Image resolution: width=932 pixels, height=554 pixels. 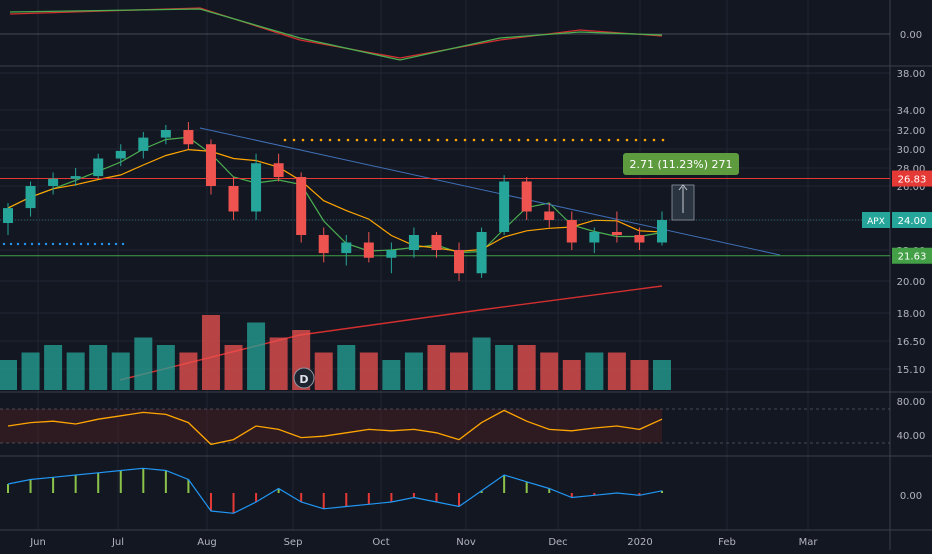 What do you see at coordinates (681, 164) in the screenshot?
I see `measure-label-bg` at bounding box center [681, 164].